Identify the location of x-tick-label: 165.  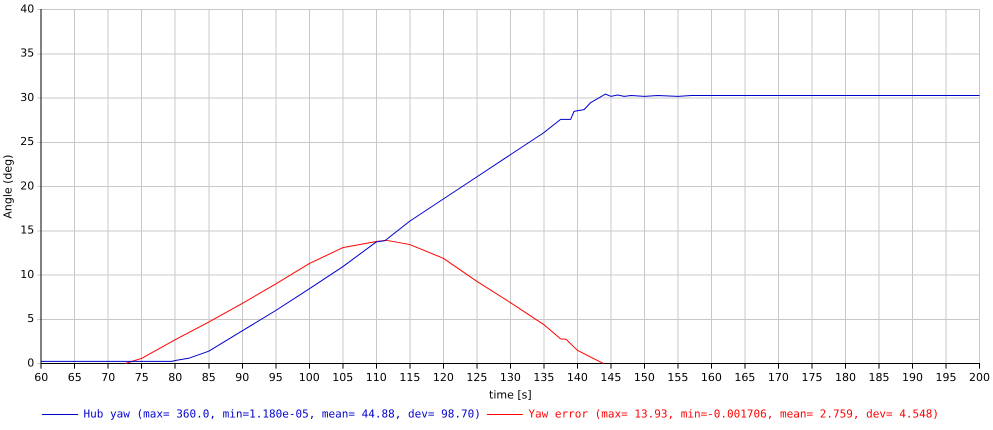
(745, 377).